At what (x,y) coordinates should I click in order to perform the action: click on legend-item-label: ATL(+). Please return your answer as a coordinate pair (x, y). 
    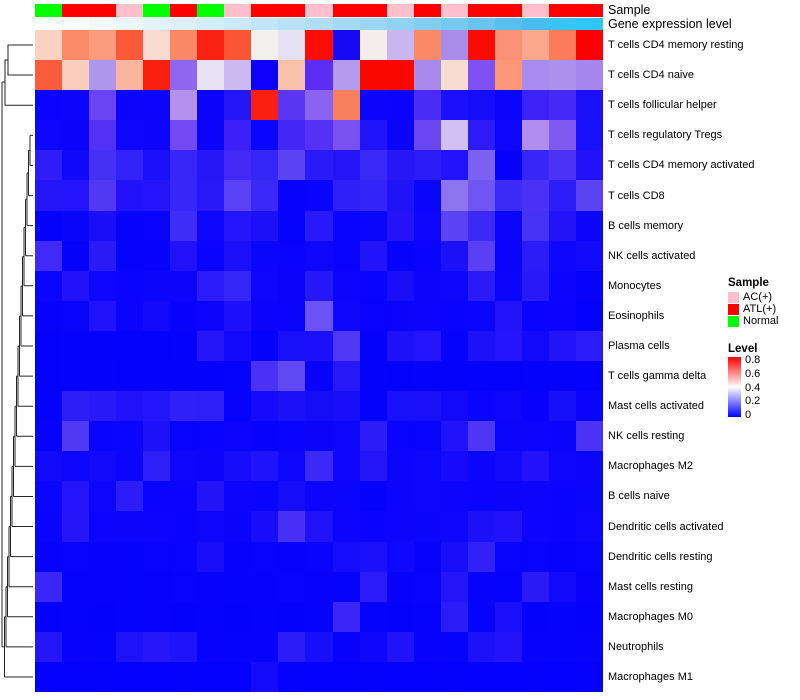
    Looking at the image, I should click on (760, 309).